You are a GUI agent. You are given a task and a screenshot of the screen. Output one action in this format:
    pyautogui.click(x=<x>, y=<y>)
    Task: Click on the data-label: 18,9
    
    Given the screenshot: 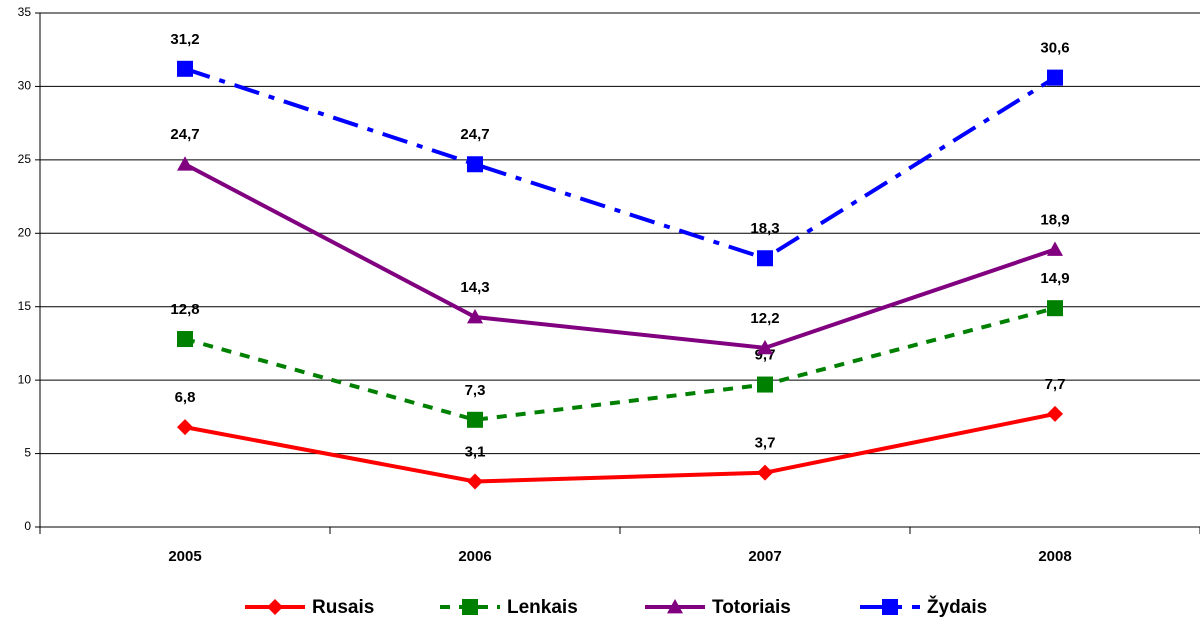 What is the action you would take?
    pyautogui.click(x=1054, y=219)
    